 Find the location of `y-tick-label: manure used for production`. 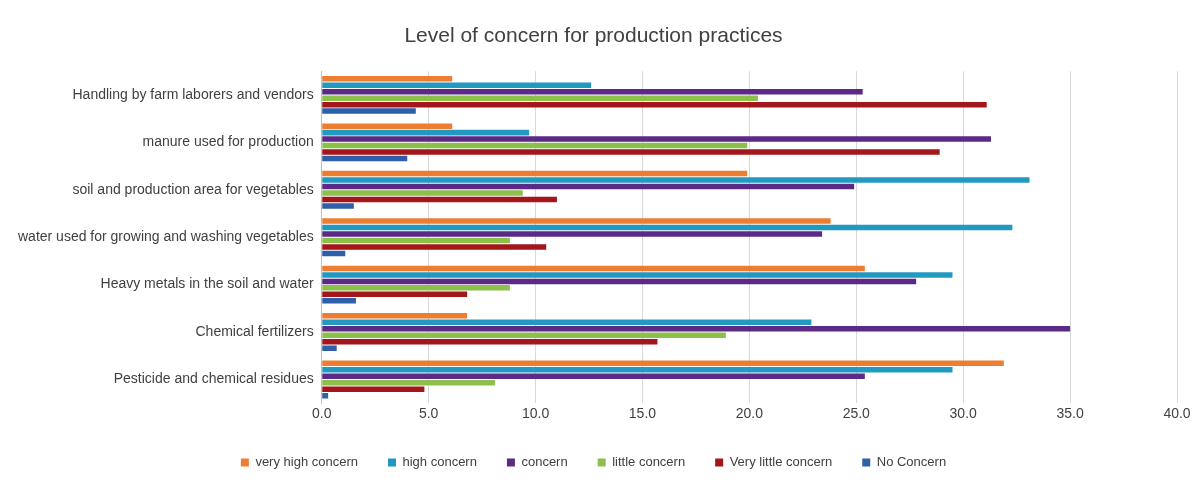

y-tick-label: manure used for production is located at coordinates (228, 141).